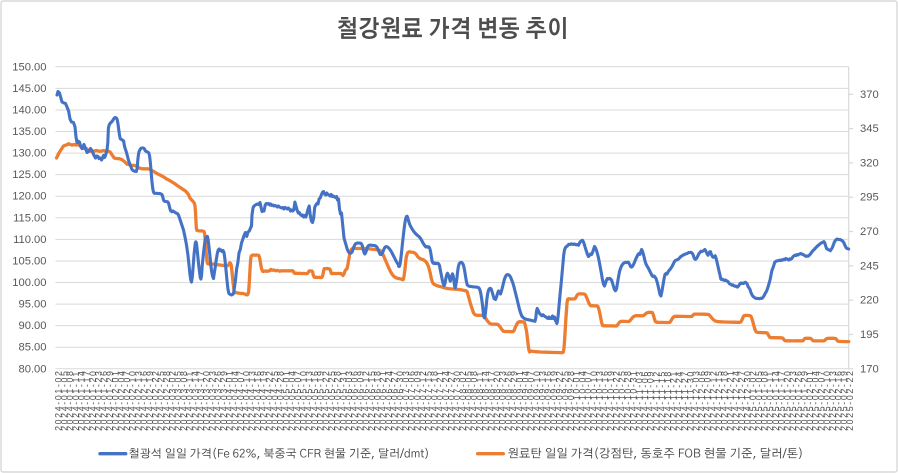 This screenshot has width=898, height=473. What do you see at coordinates (776, 400) in the screenshot?
I see `svg-text: 2025-01-14` at bounding box center [776, 400].